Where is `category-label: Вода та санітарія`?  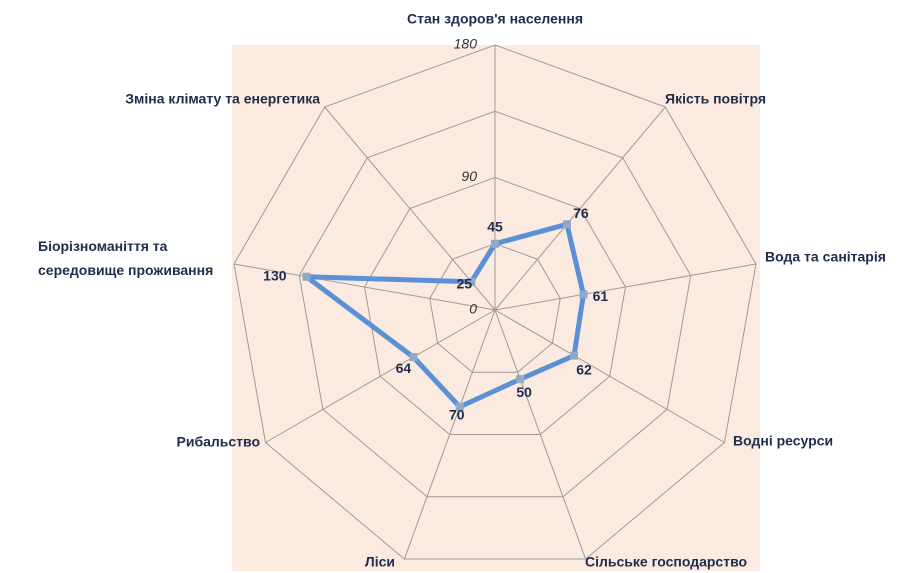 category-label: Вода та санітарія is located at coordinates (825, 257).